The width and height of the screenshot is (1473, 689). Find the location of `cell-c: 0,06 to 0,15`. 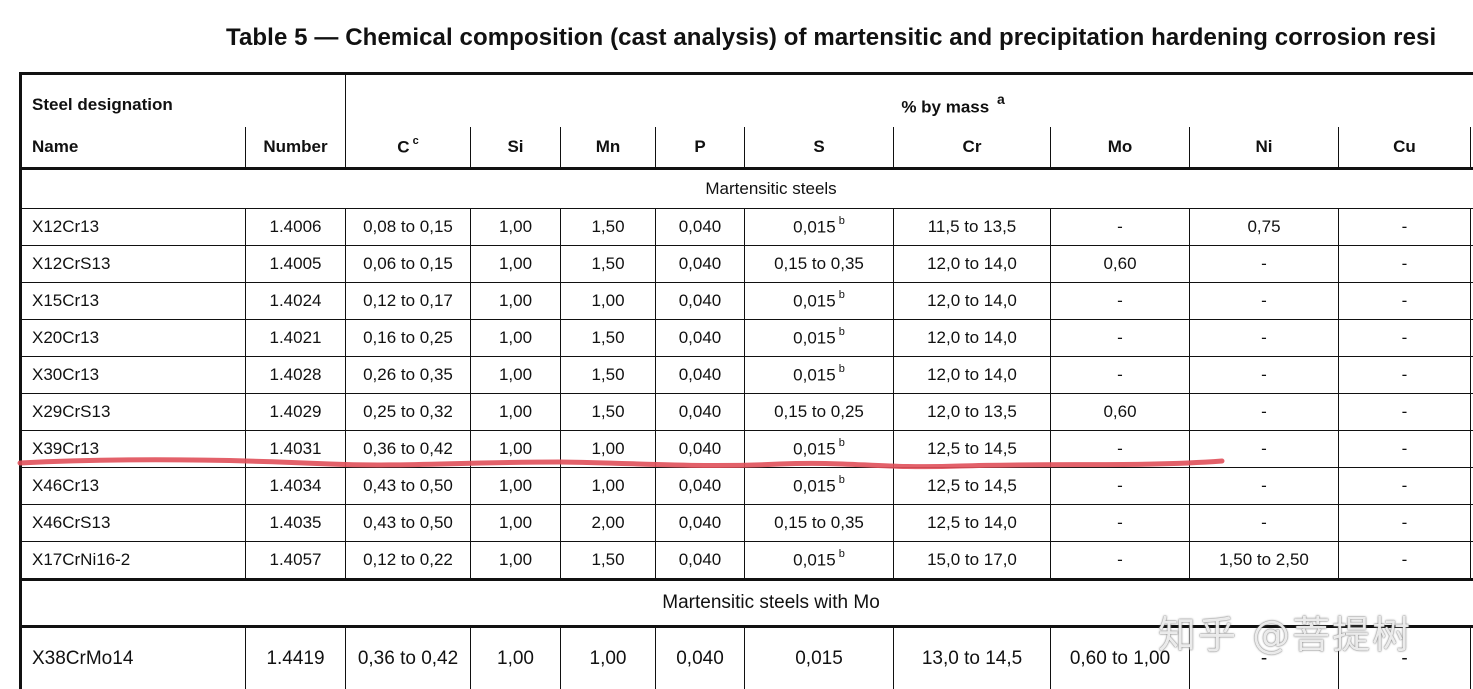

cell-c: 0,06 to 0,15 is located at coordinates (408, 264).